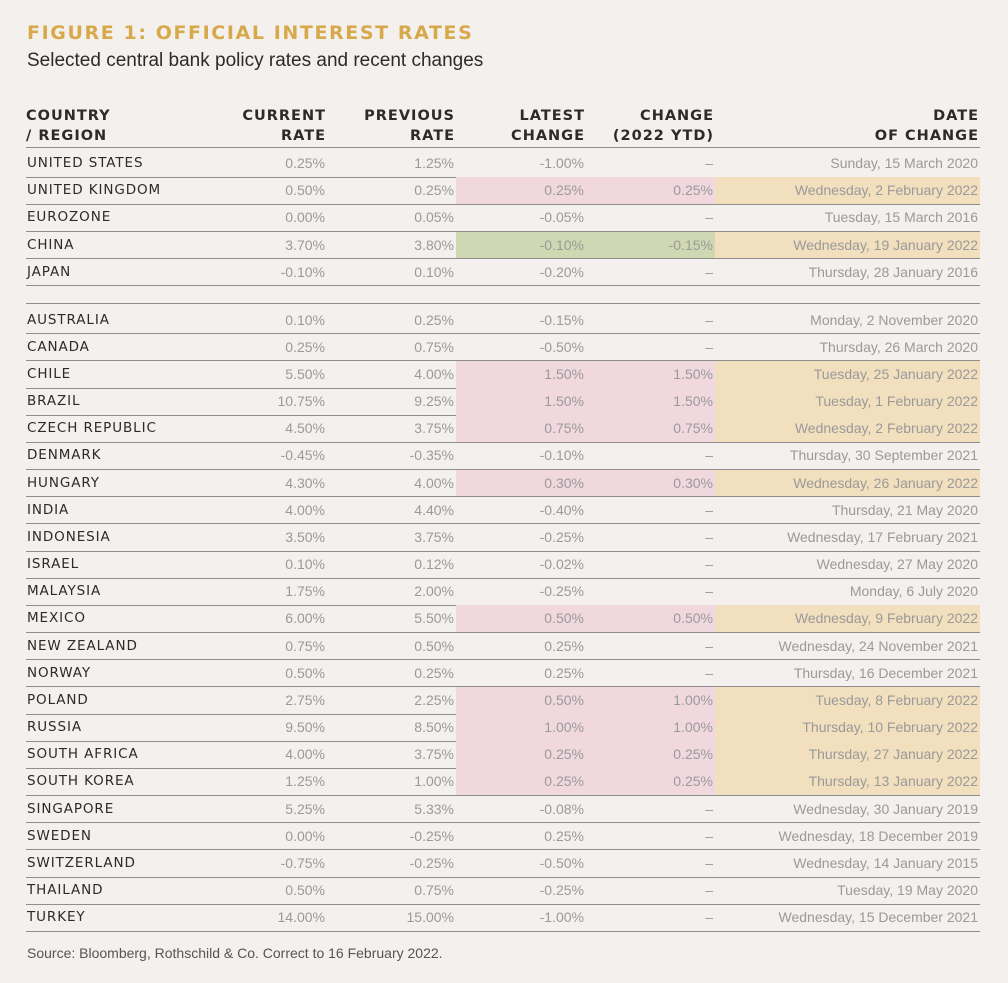 This screenshot has height=983, width=1008. Describe the element at coordinates (301, 917) in the screenshot. I see `current-rate-cell: 14.00%` at that location.